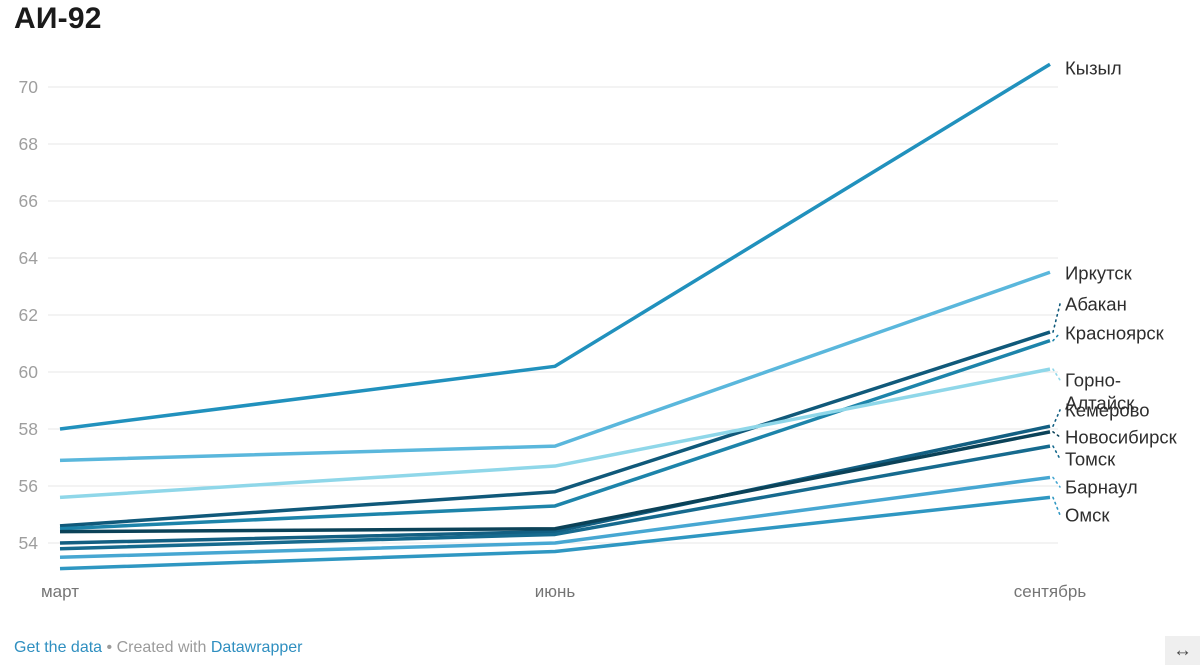  Describe the element at coordinates (29, 258) in the screenshot. I see `y-tick-label: 64` at that location.